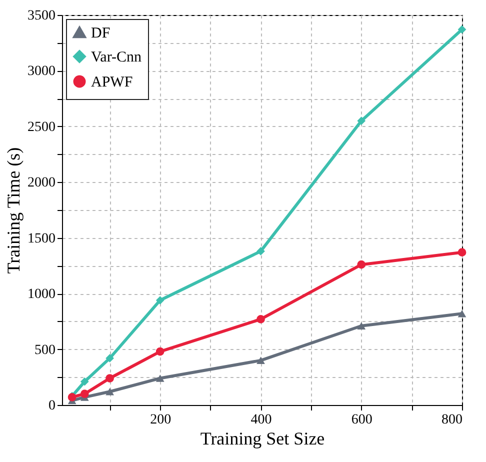 The width and height of the screenshot is (486, 462). What do you see at coordinates (452, 420) in the screenshot?
I see `x-tick-label: 800` at bounding box center [452, 420].